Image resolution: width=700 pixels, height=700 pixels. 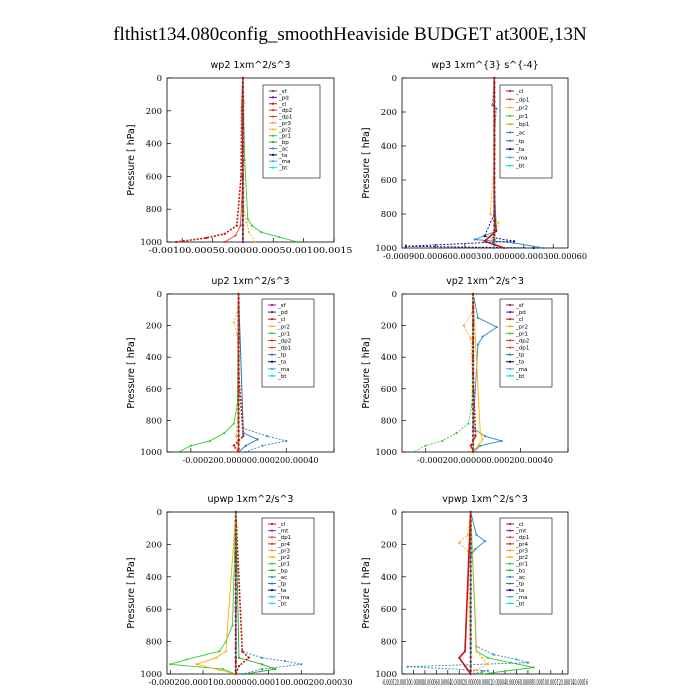 I want to click on legend-label-dp1: _dp1, so click(x=284, y=349).